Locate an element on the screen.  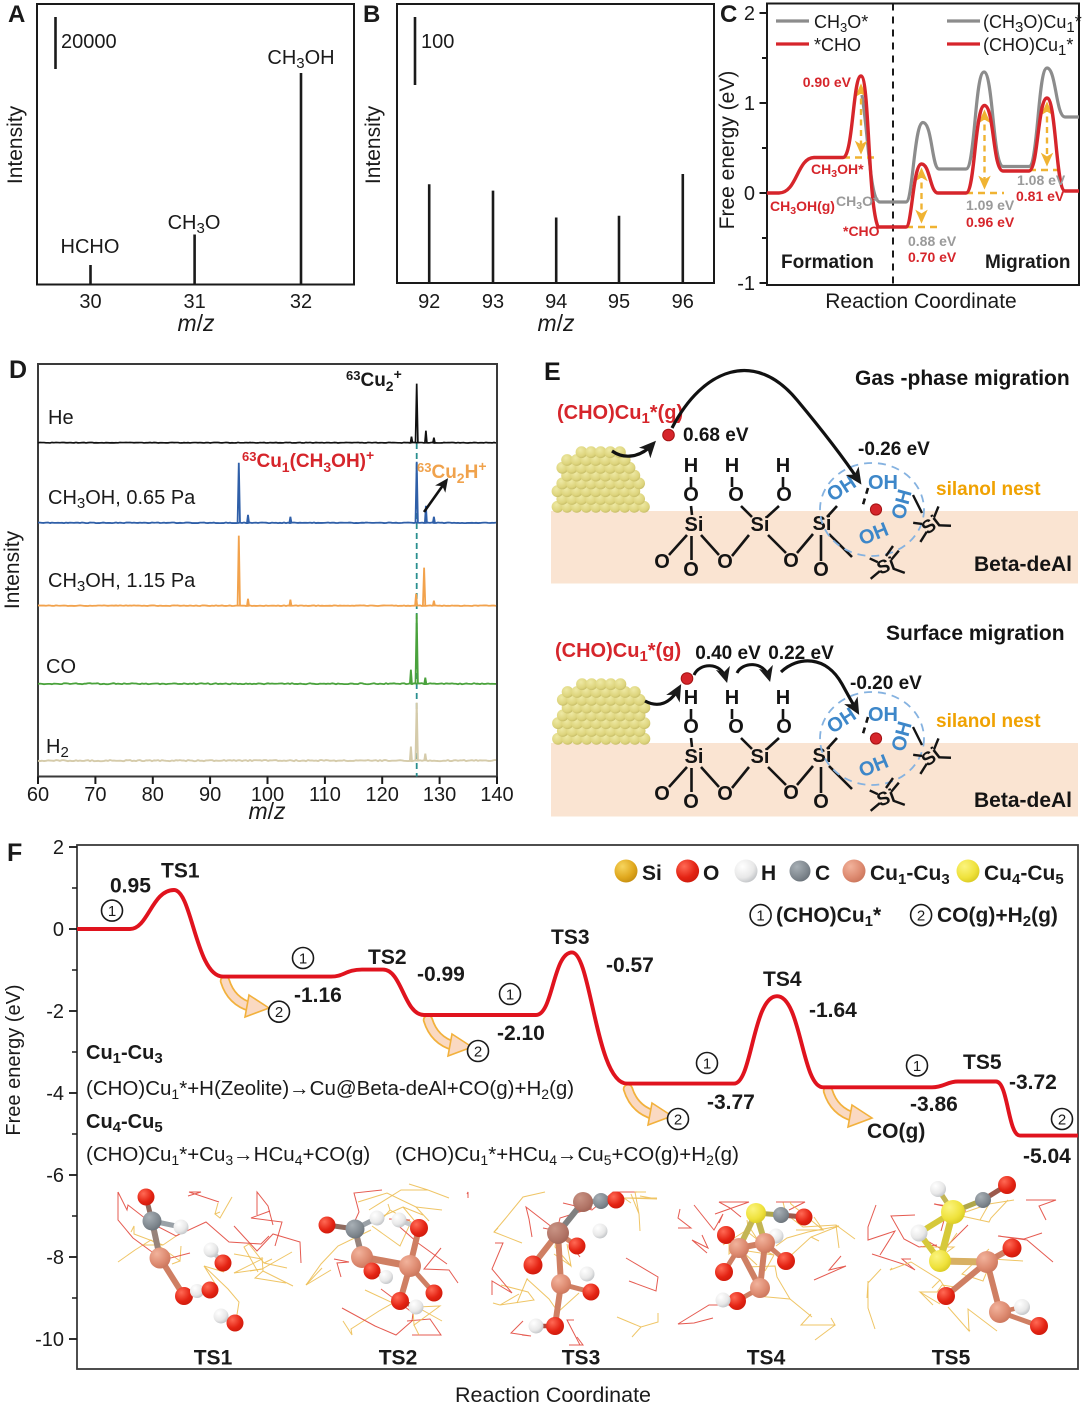
svg-text: 20000 is located at coordinates (89, 42).